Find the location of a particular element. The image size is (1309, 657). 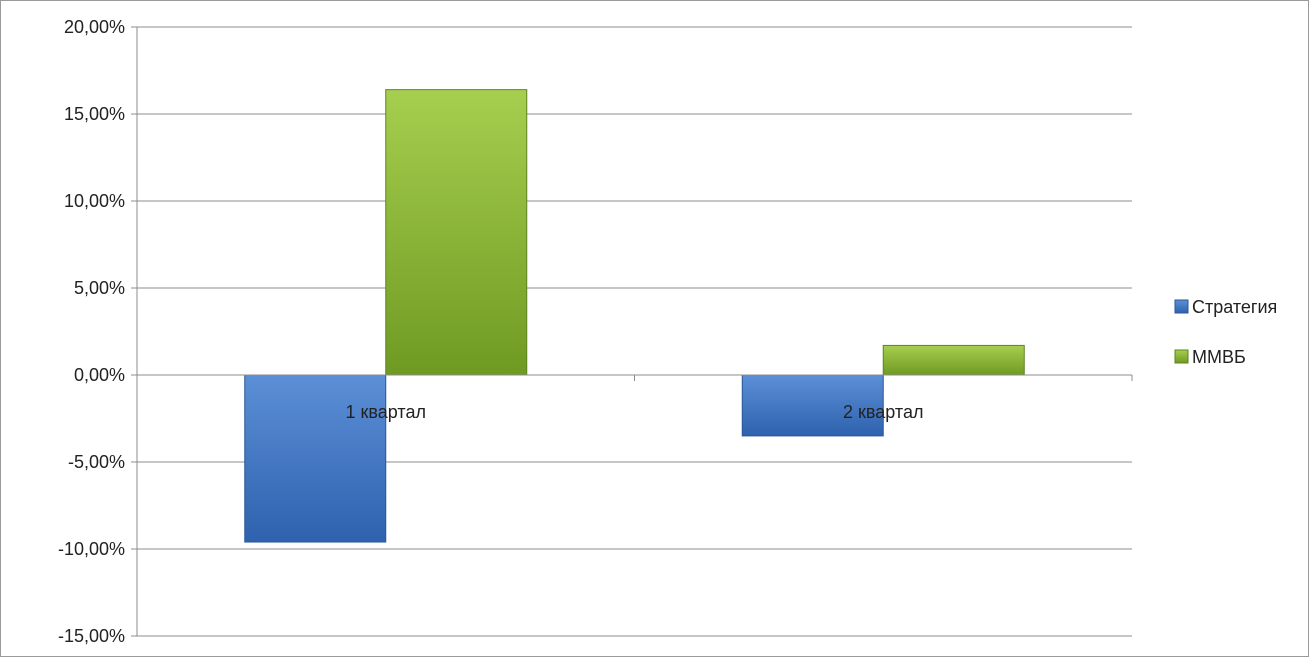

y-tick-label: -10,00% is located at coordinates (91, 549).